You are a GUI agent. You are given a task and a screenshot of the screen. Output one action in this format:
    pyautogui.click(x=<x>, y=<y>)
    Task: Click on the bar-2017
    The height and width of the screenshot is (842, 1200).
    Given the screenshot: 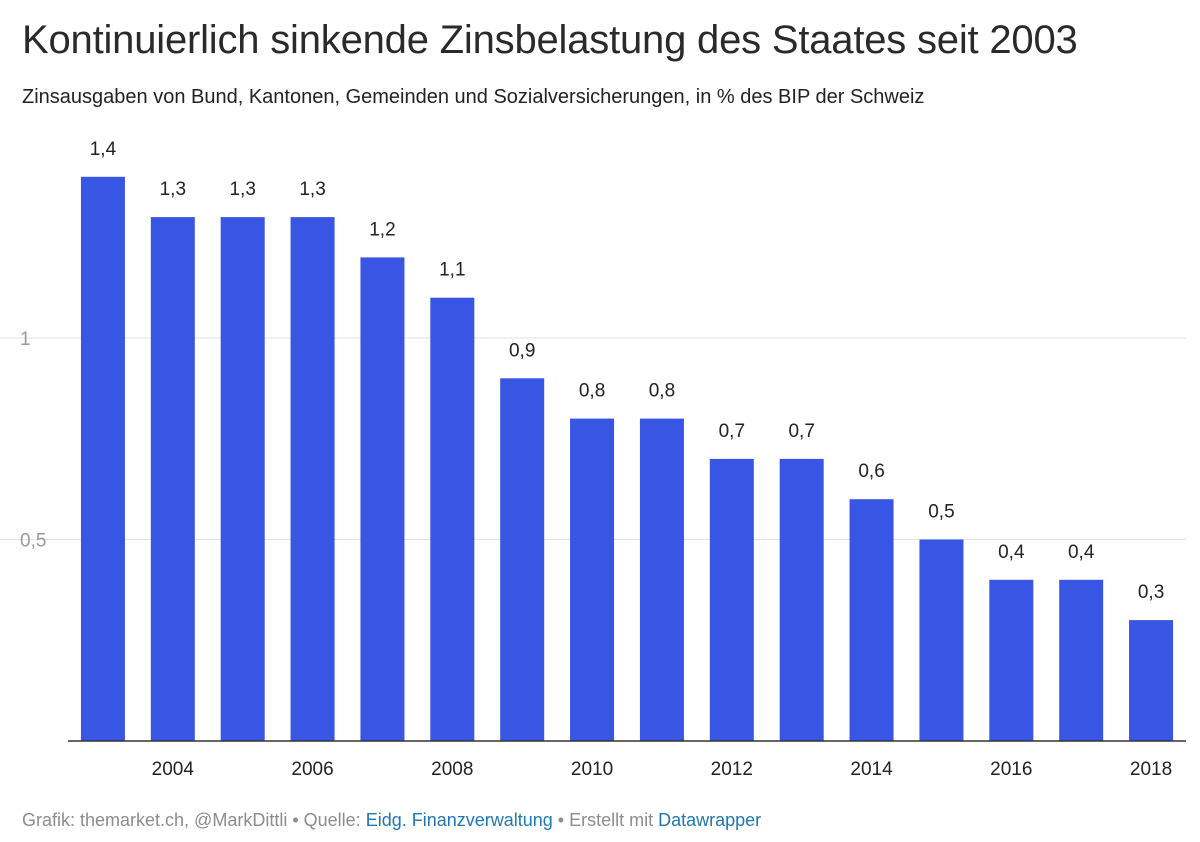 What is the action you would take?
    pyautogui.click(x=1081, y=660)
    